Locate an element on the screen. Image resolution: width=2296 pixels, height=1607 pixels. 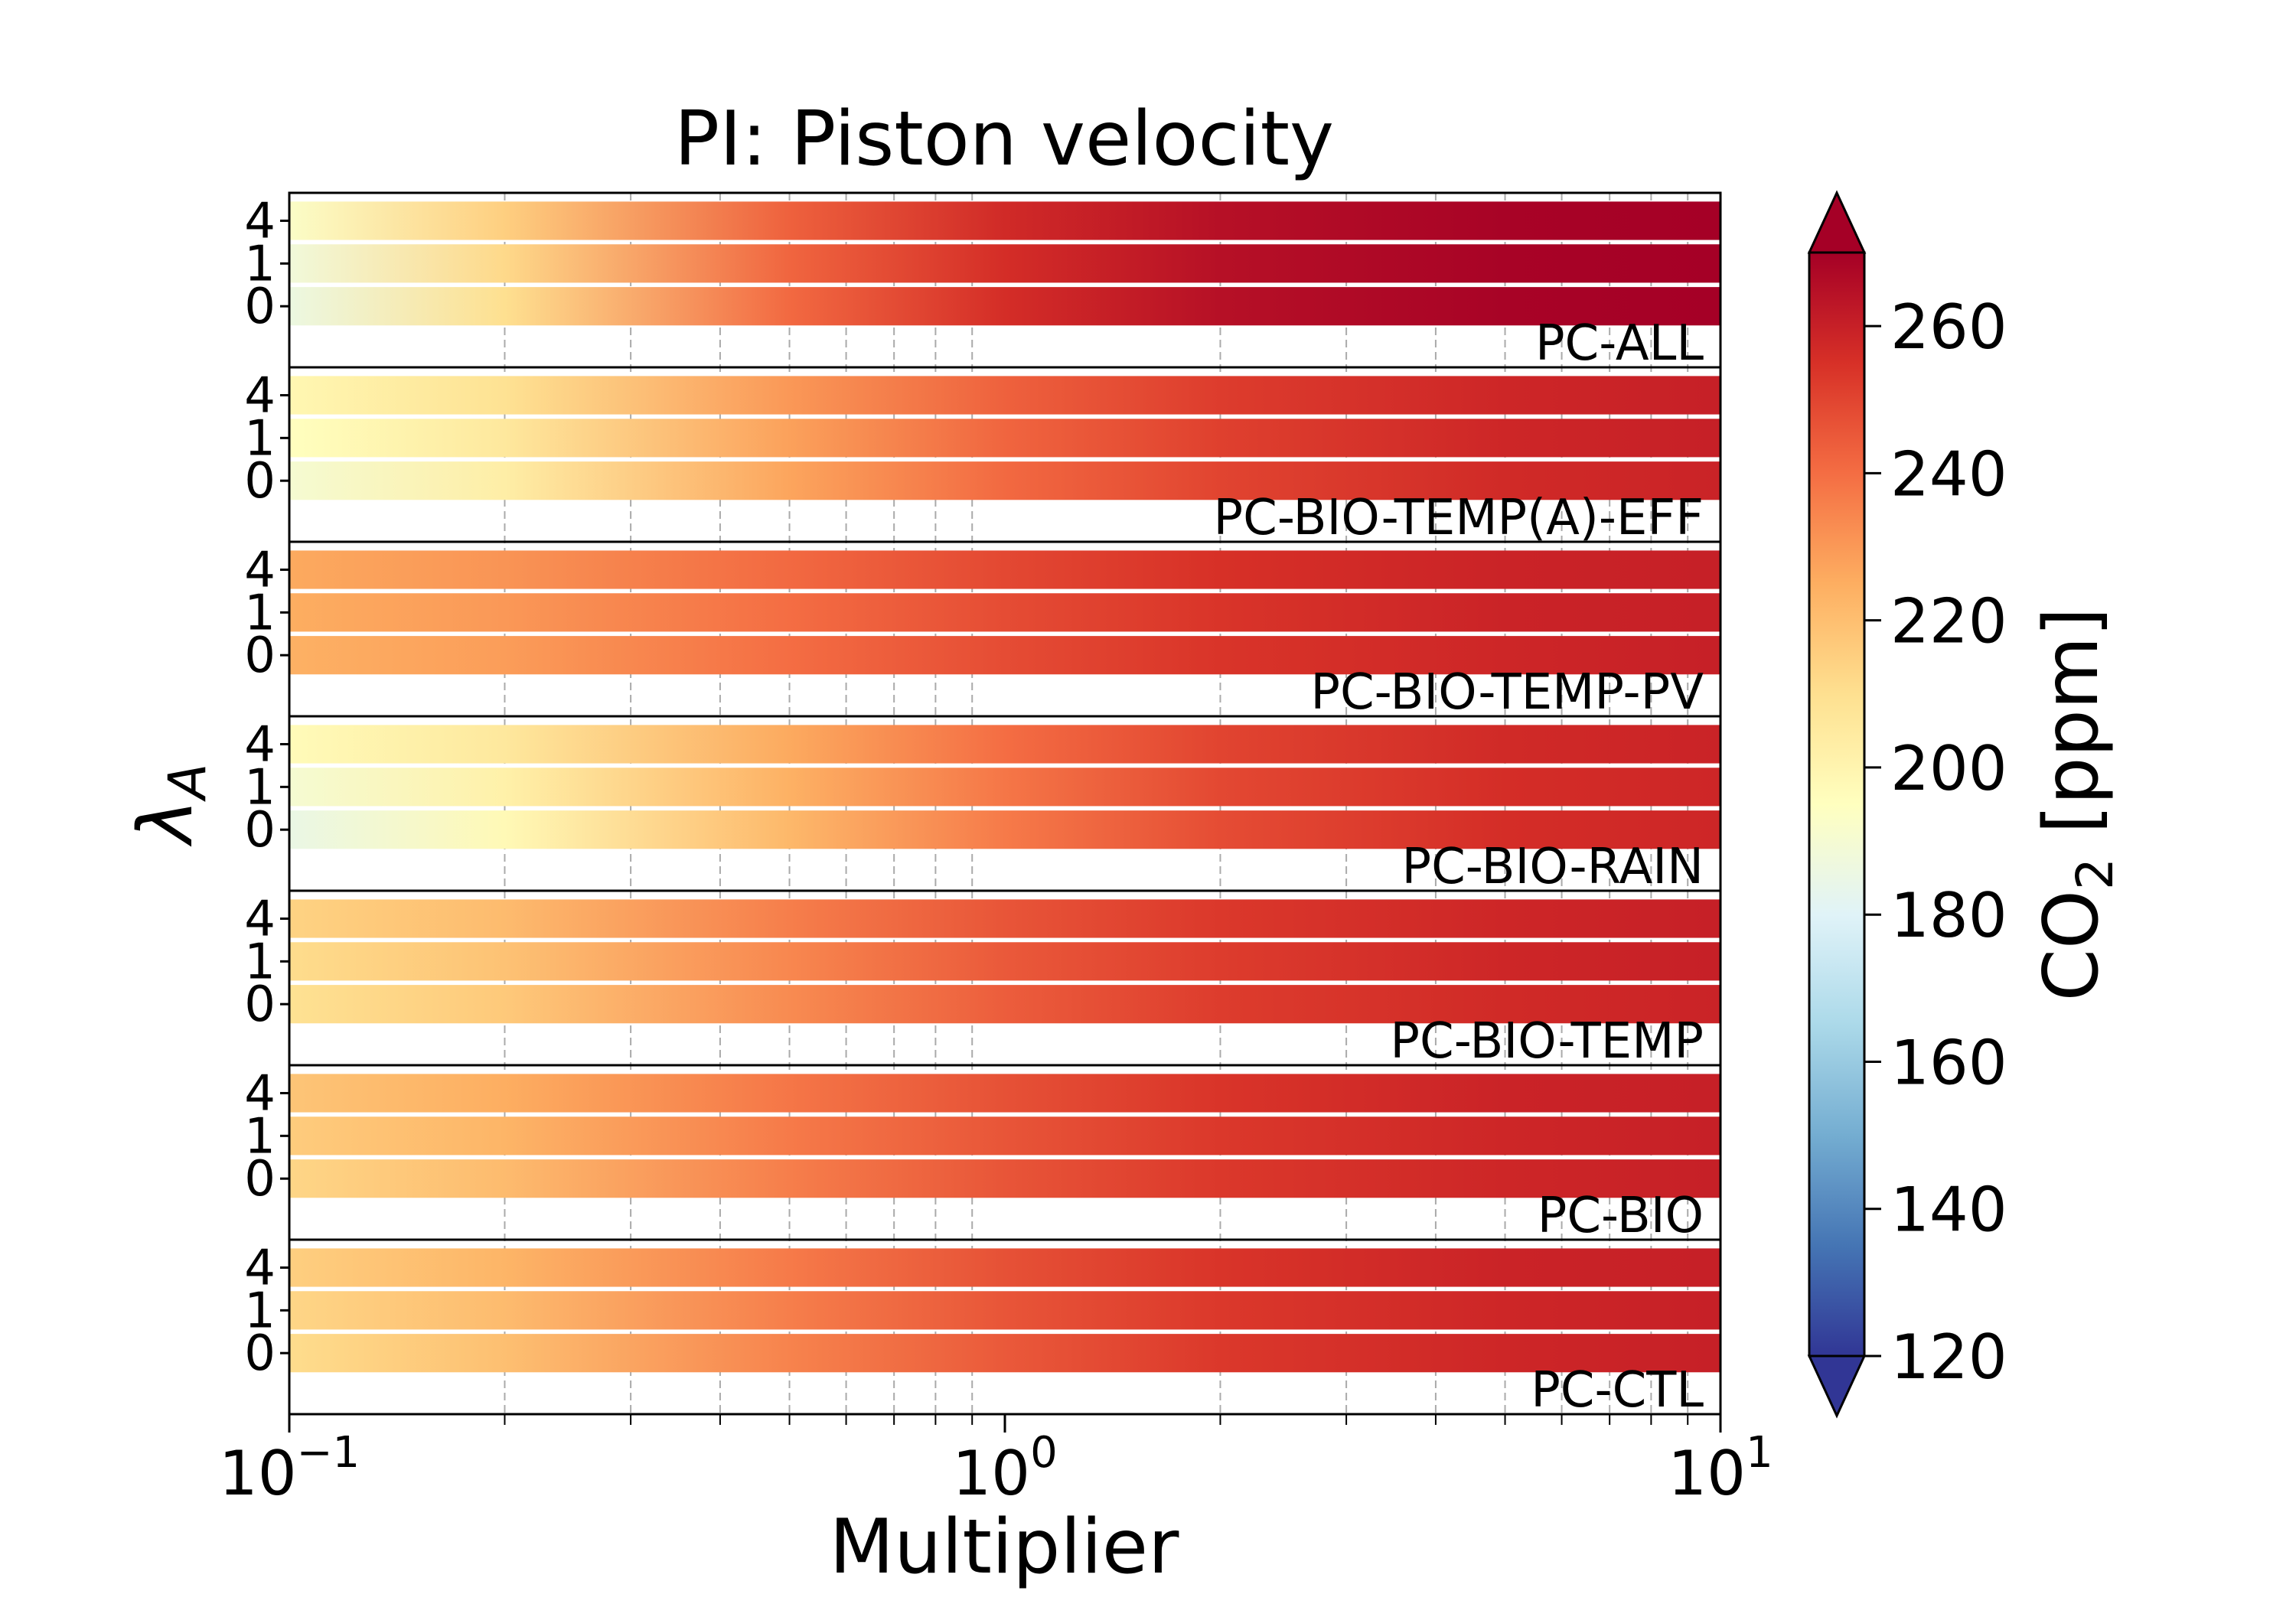
colorbar-tick-label: 180 is located at coordinates (1948, 915).